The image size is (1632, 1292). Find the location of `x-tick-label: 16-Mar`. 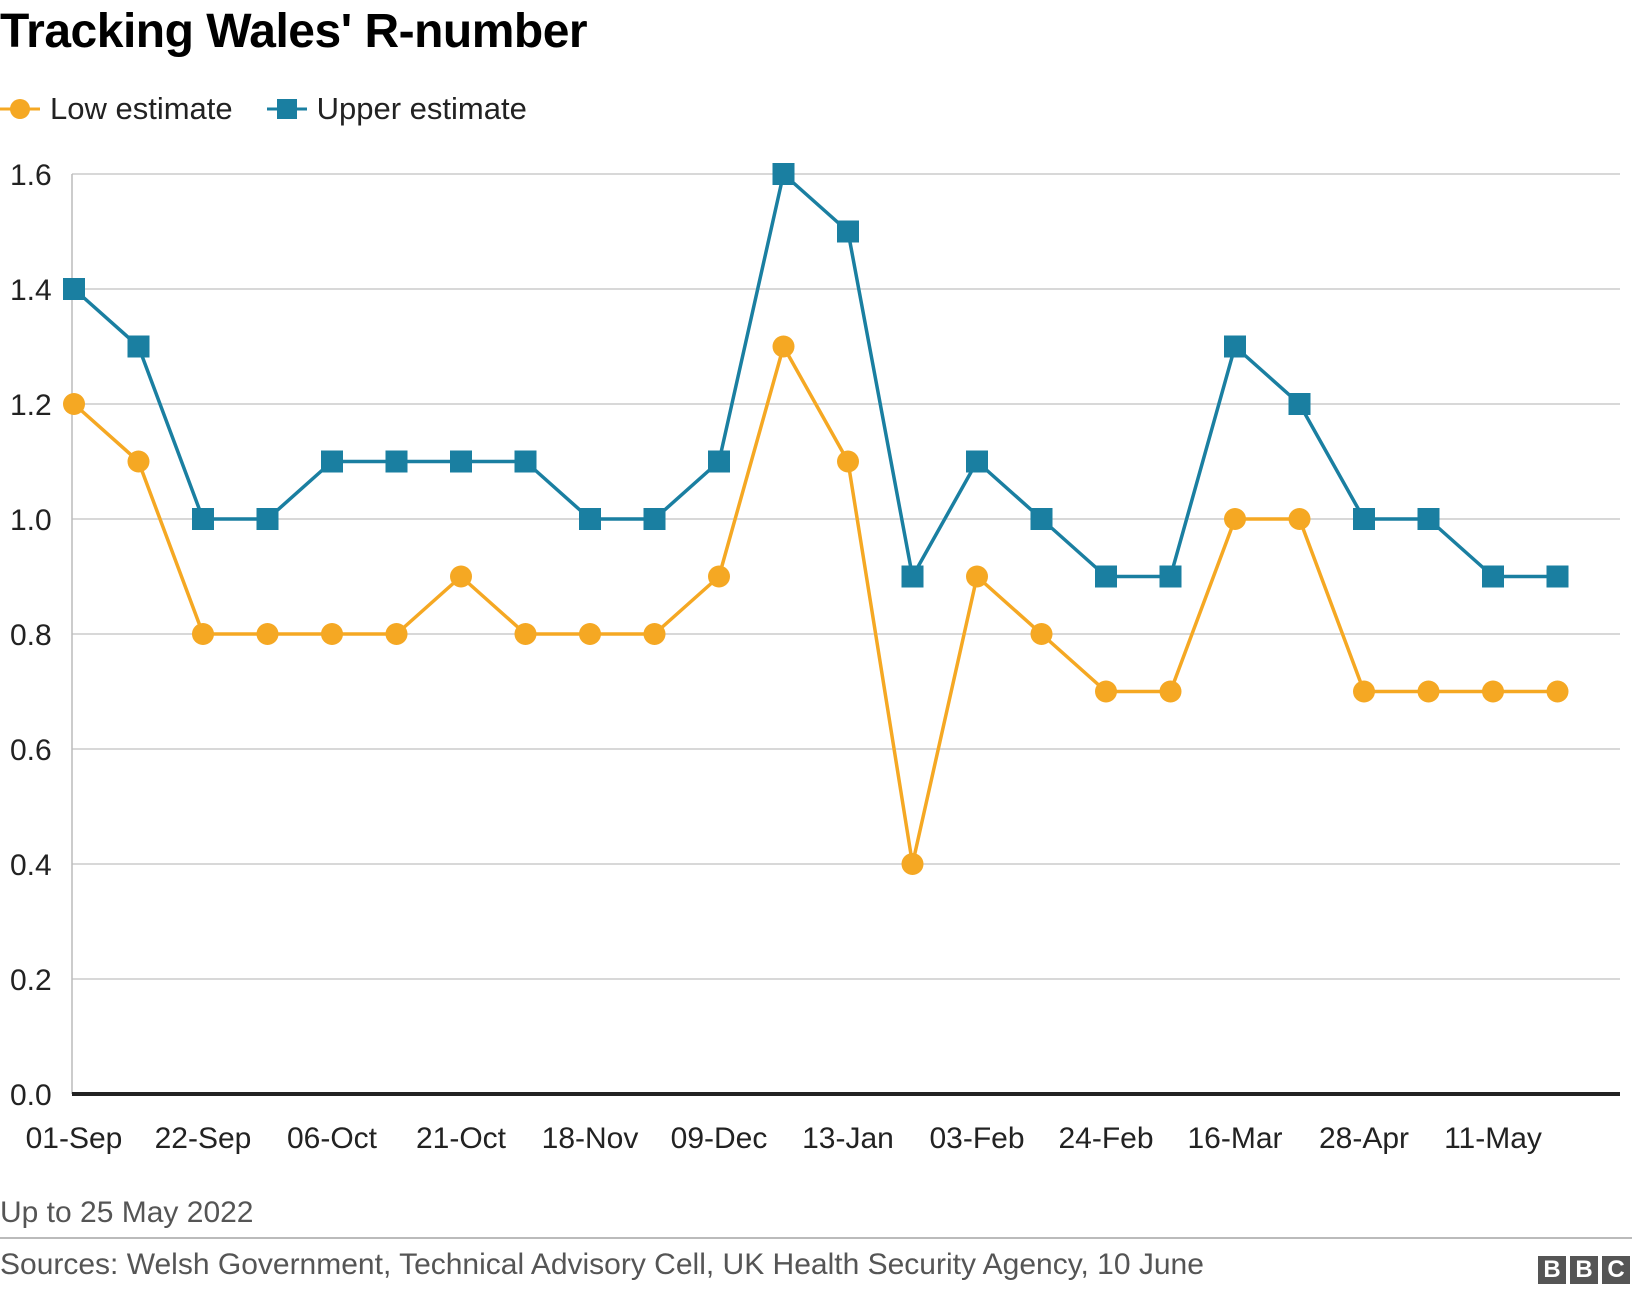

x-tick-label: 16-Mar is located at coordinates (1234, 1138).